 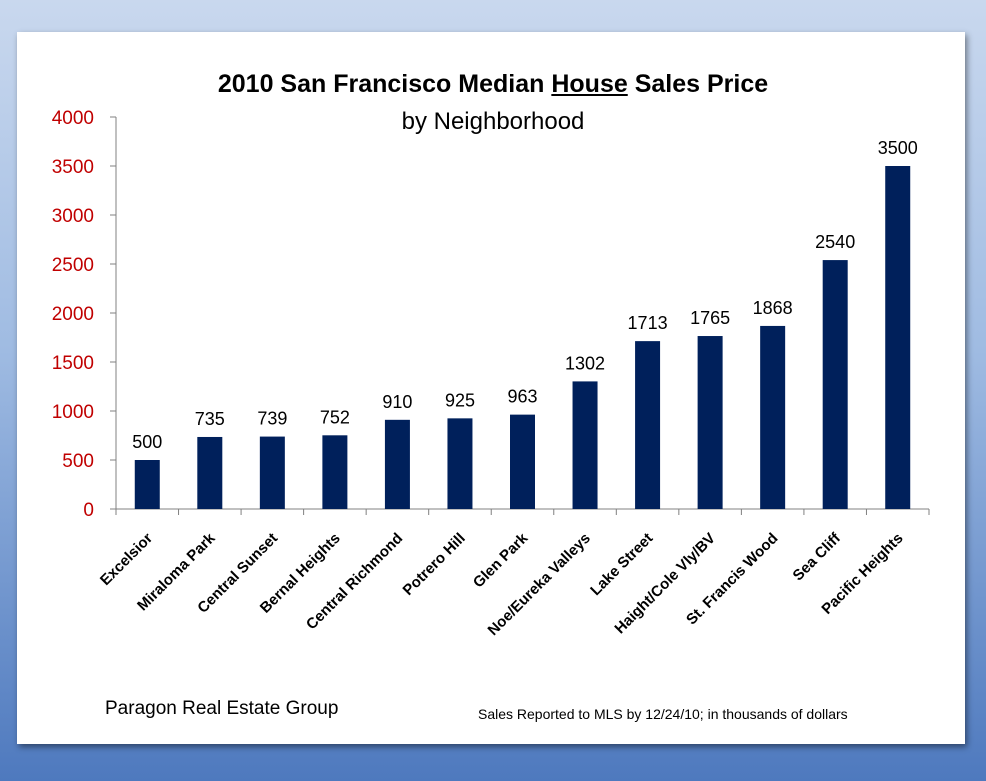 I want to click on chart-title-part-3: Sales Price, so click(x=698, y=84).